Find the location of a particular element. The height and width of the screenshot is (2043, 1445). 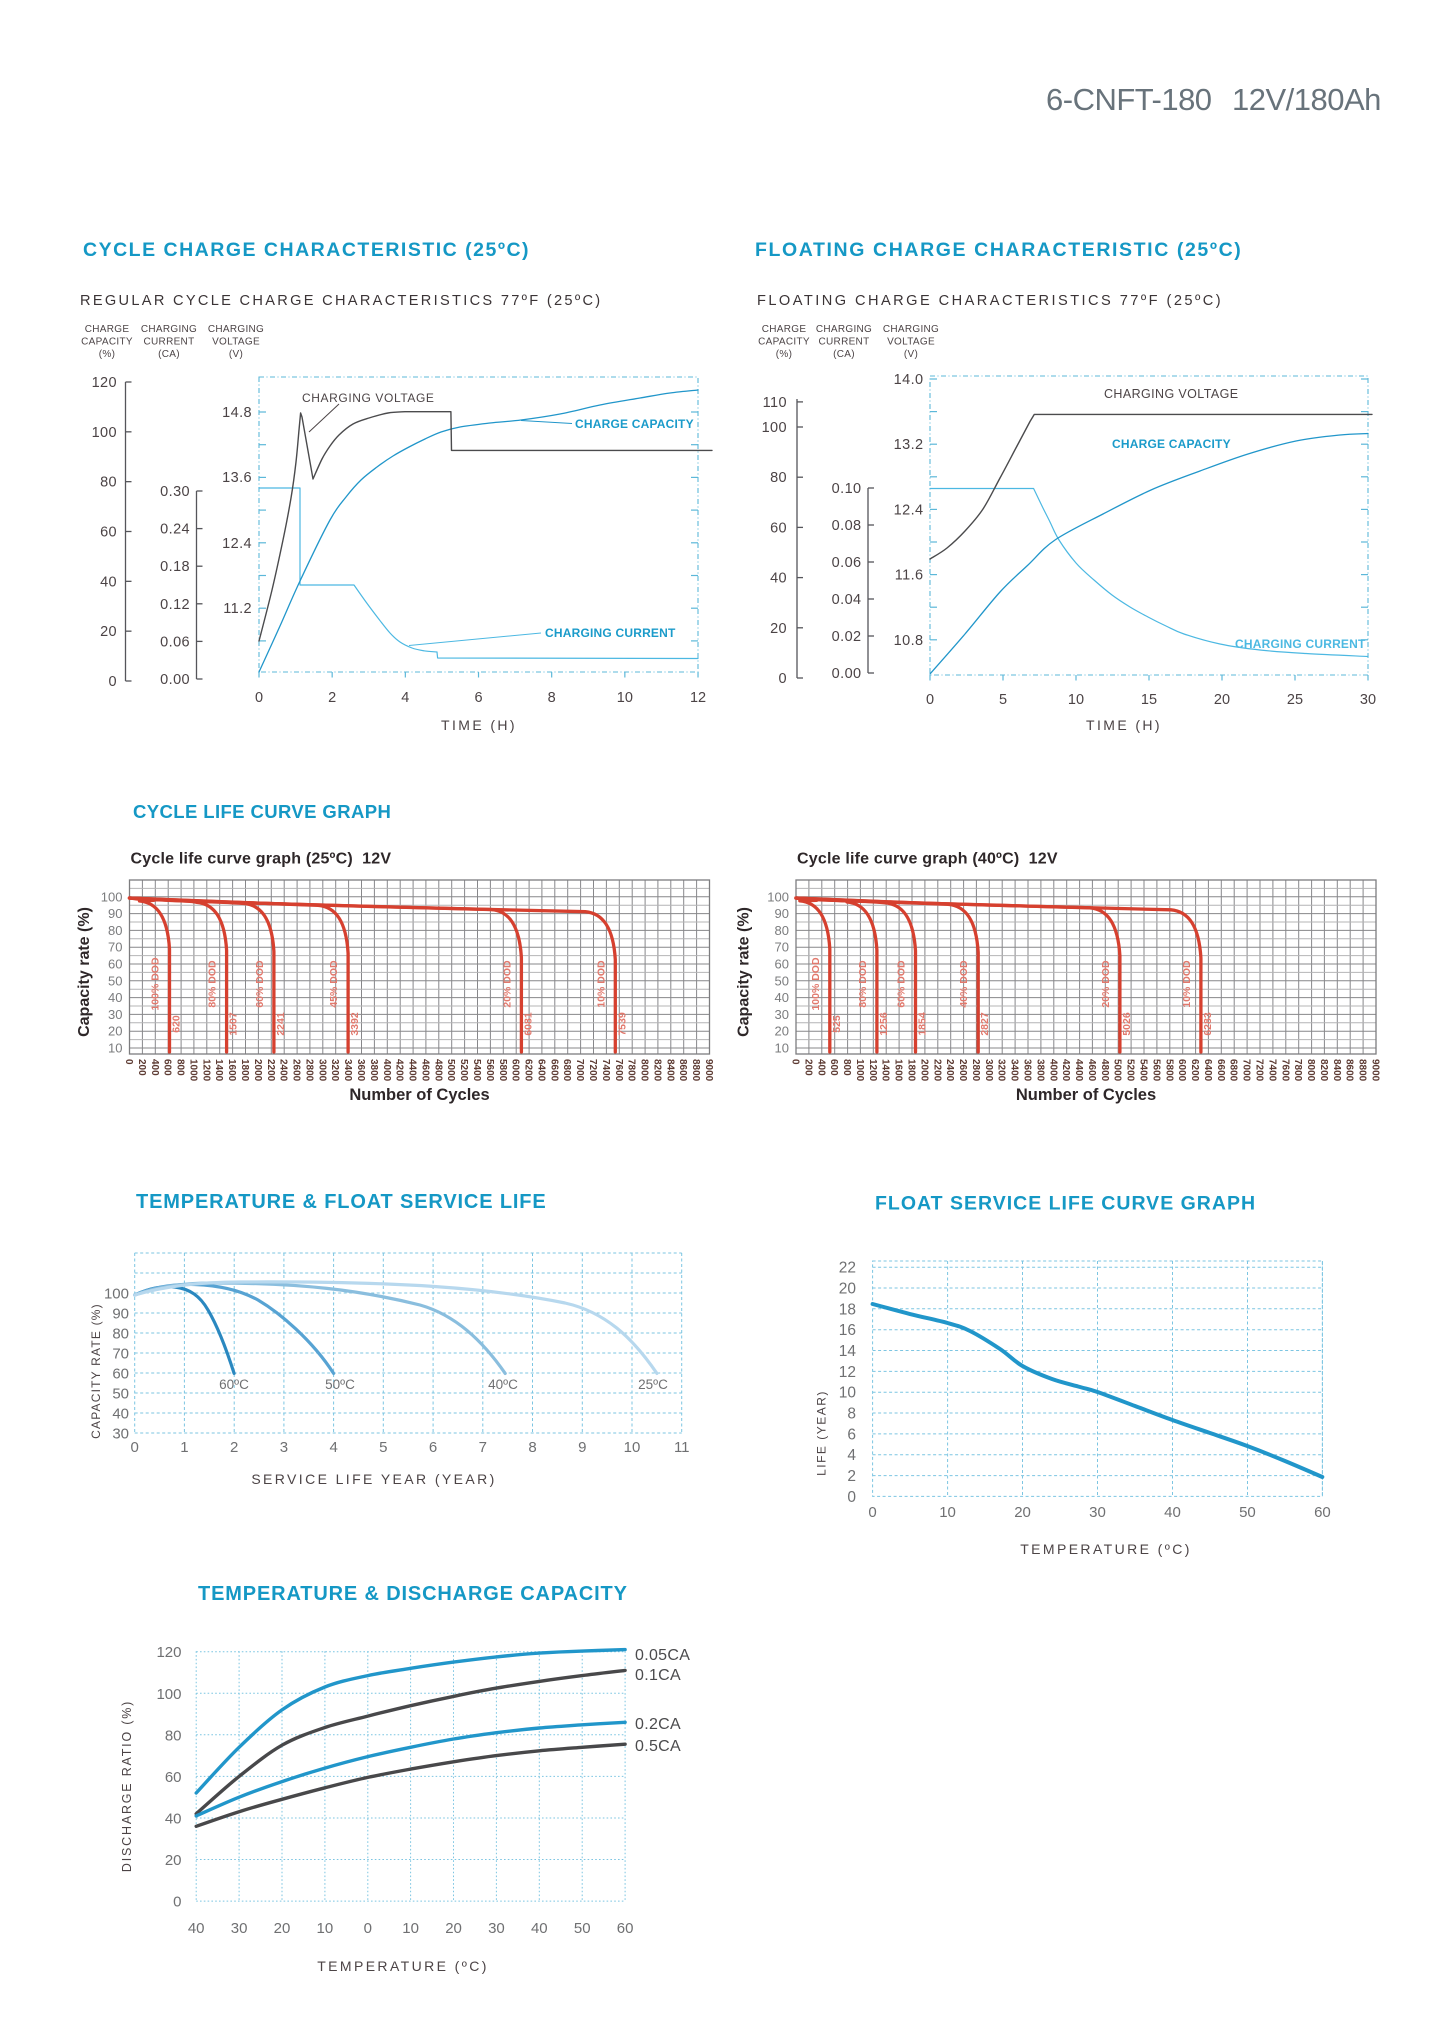

svg-text: 5800 is located at coordinates (1168, 1070).